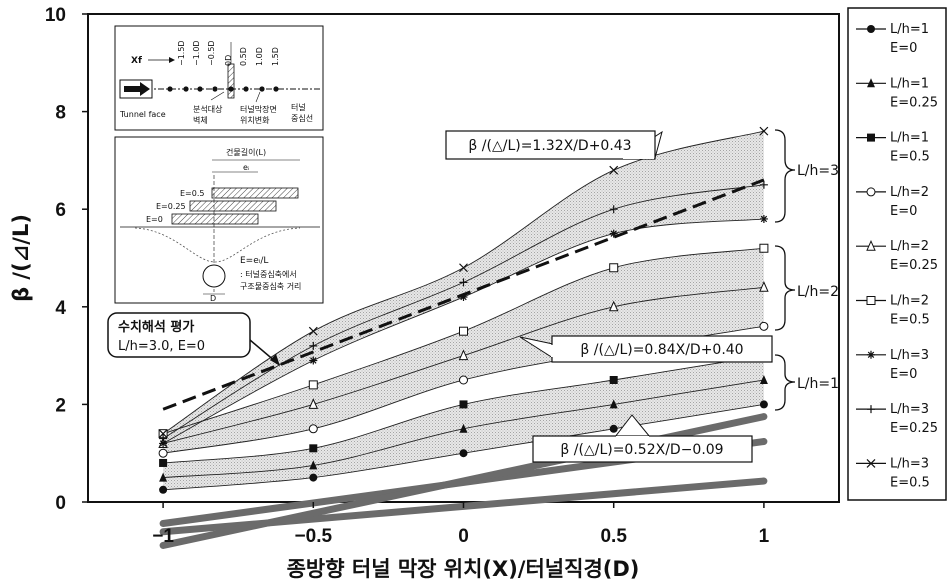 The width and height of the screenshot is (950, 585). I want to click on svg-text: Tunnel face, so click(142, 114).